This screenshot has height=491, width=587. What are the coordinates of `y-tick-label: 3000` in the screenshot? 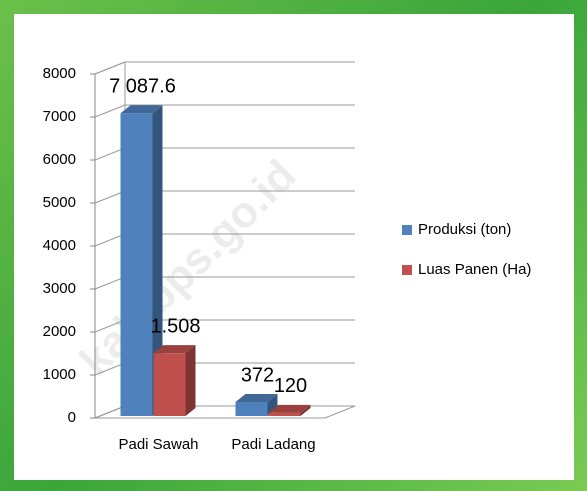 It's located at (59, 288).